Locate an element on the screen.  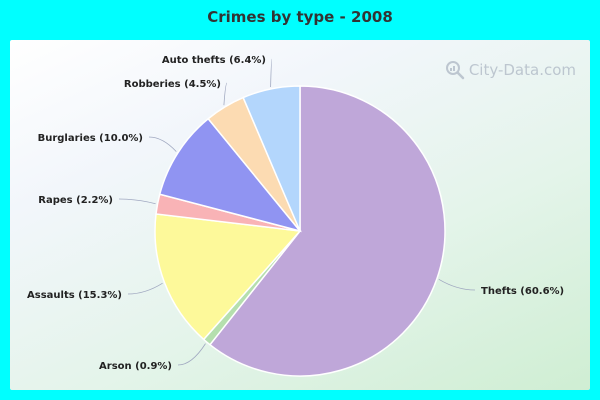
slice-label-assaults: Assaults (15.3%) is located at coordinates (74, 295).